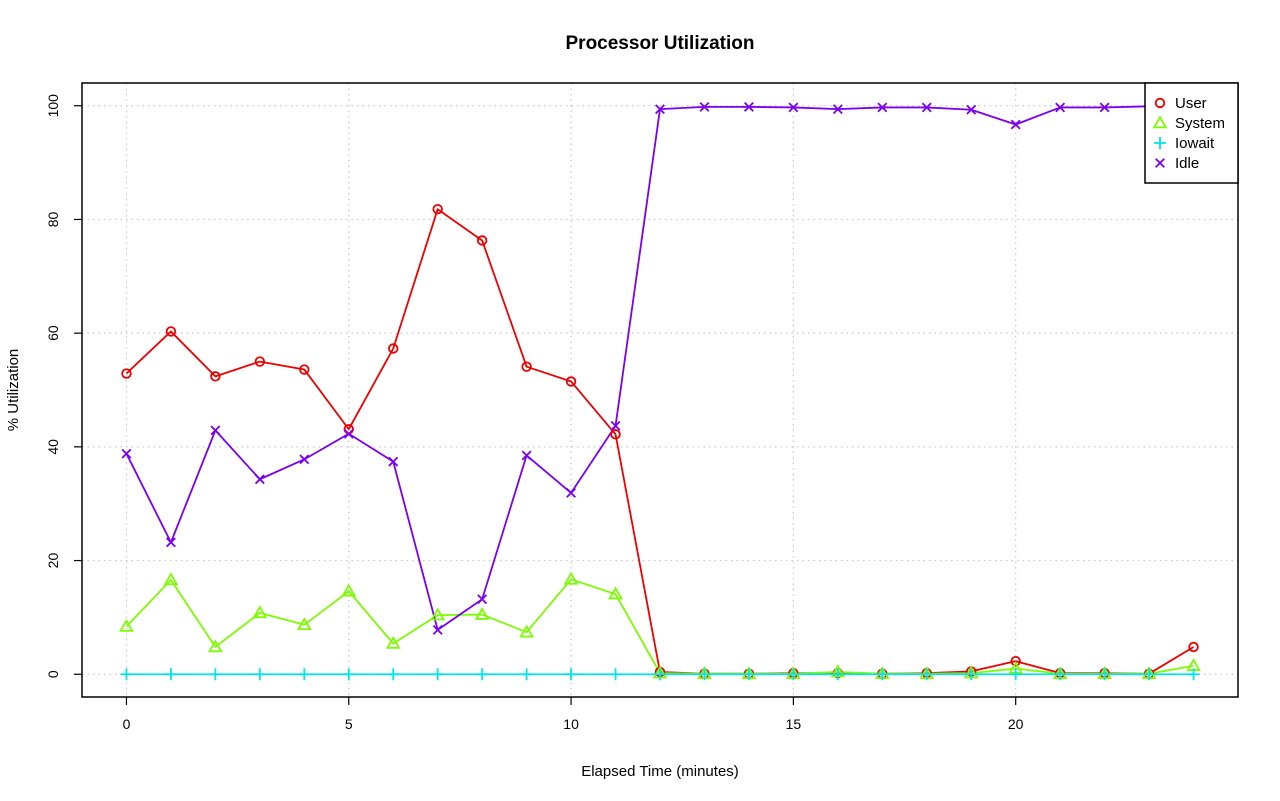 Image resolution: width=1280 pixels, height=801 pixels. What do you see at coordinates (53, 447) in the screenshot?
I see `y-tick-label: 40` at bounding box center [53, 447].